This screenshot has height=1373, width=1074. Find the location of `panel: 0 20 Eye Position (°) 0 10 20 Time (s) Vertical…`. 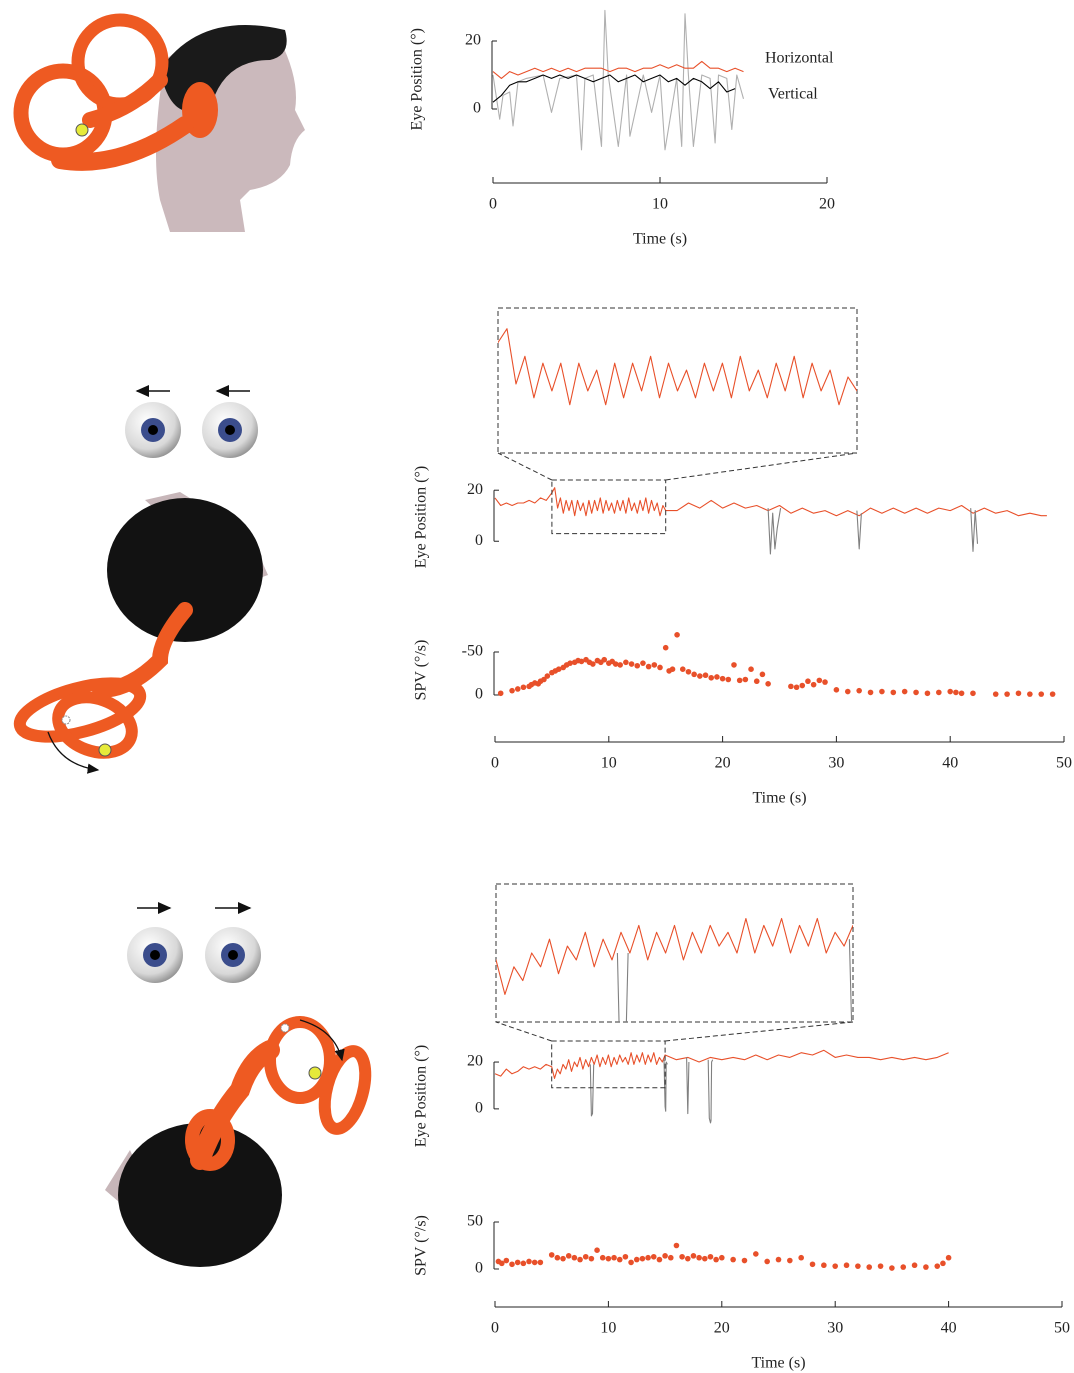

panel: 0 20 Eye Position (°) 0 10 20 Time (s) Vertical… is located at coordinates (622, 128).